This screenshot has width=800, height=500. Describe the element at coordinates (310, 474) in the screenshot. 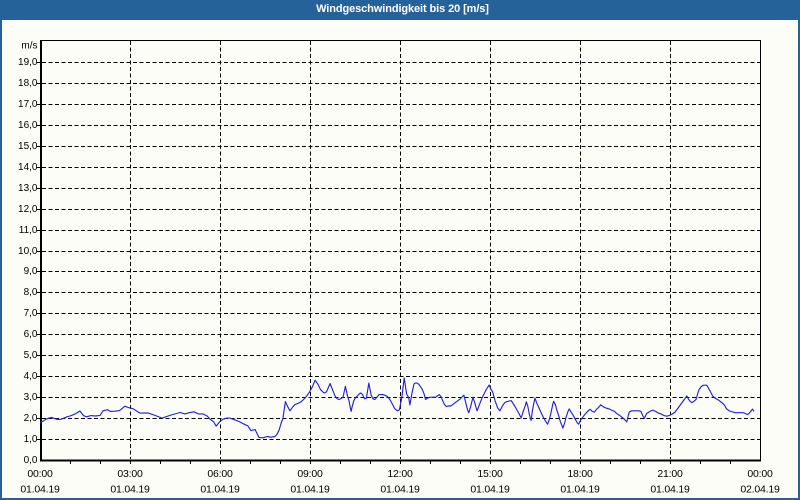

I see `svg-text: 09:00` at that location.